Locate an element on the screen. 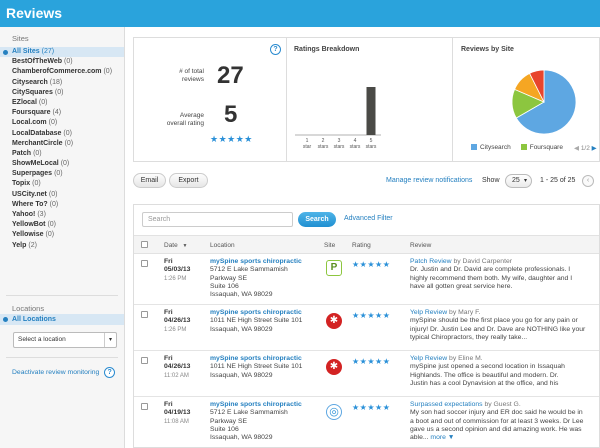 Image resolution: width=600 pixels, height=448 pixels. more-link: more ▼ is located at coordinates (442, 438).